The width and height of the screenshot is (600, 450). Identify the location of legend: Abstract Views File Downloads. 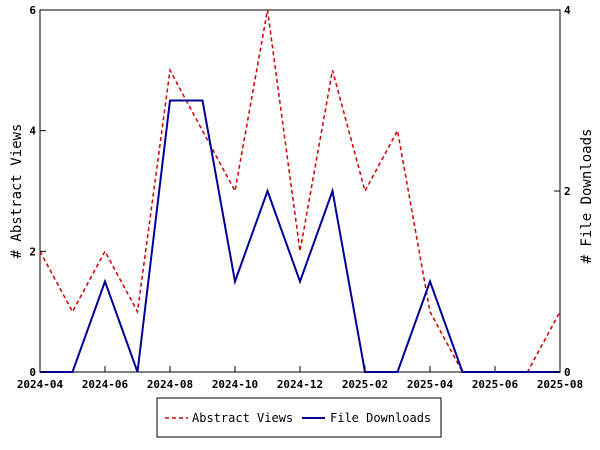
(299, 417).